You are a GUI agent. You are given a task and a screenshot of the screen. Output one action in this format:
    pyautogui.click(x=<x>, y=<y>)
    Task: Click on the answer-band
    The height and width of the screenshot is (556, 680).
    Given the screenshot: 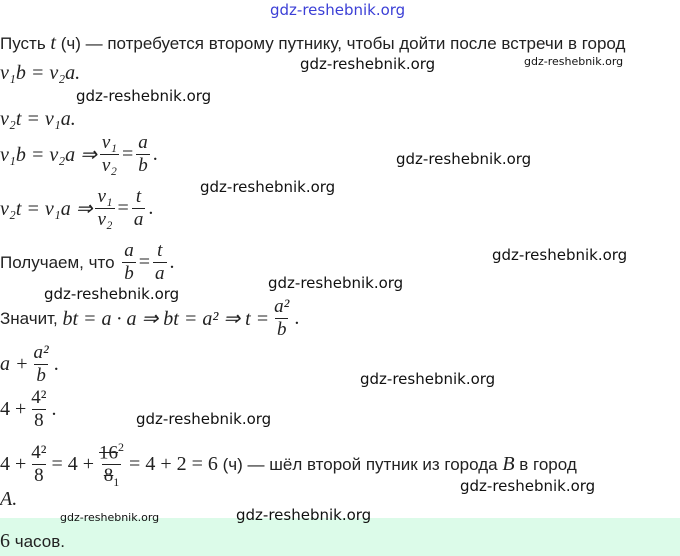 What is the action you would take?
    pyautogui.click(x=340, y=537)
    